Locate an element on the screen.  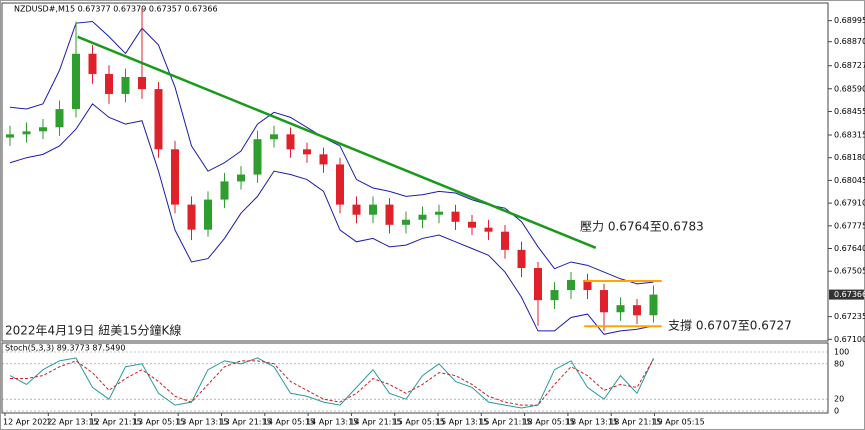
x-tick-label: 15 Apr 05:15 is located at coordinates (419, 422).